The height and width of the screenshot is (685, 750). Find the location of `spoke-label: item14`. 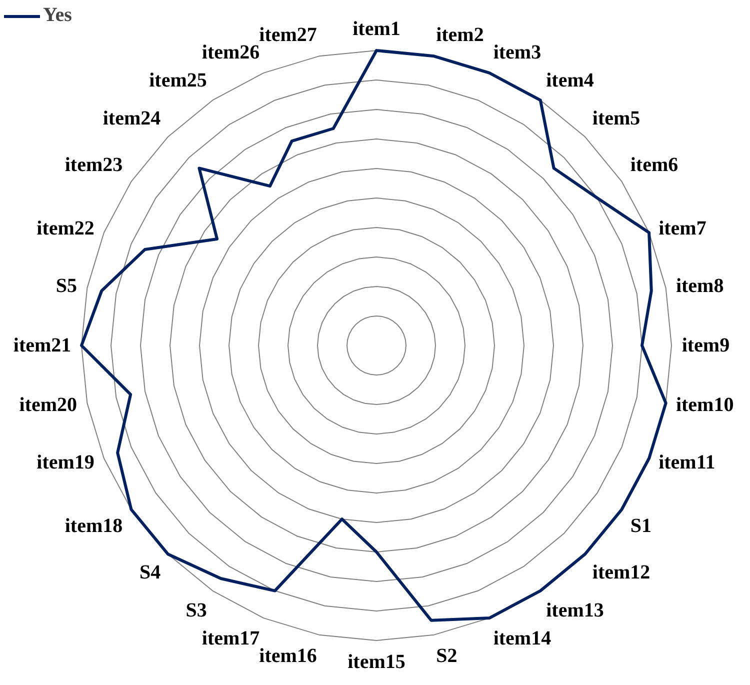

spoke-label: item14 is located at coordinates (522, 639).